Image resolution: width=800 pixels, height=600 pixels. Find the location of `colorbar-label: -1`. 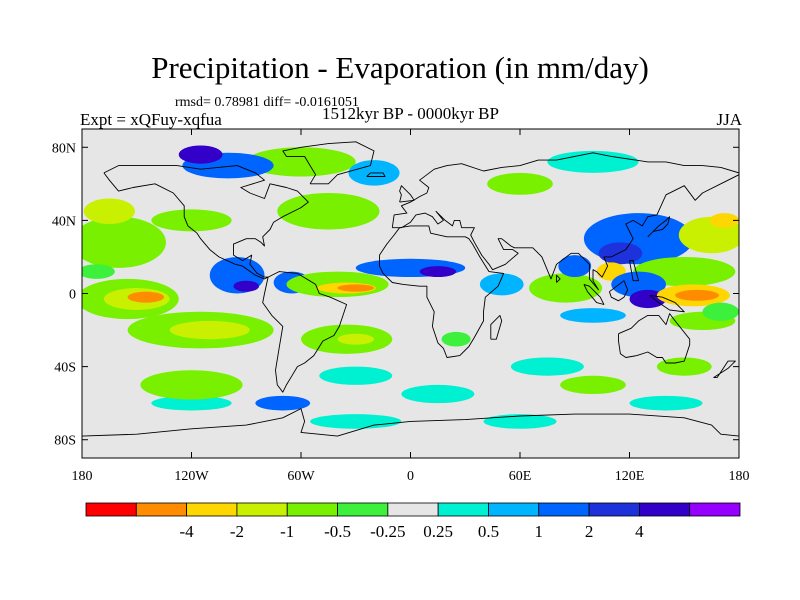

colorbar-label: -1 is located at coordinates (287, 531).